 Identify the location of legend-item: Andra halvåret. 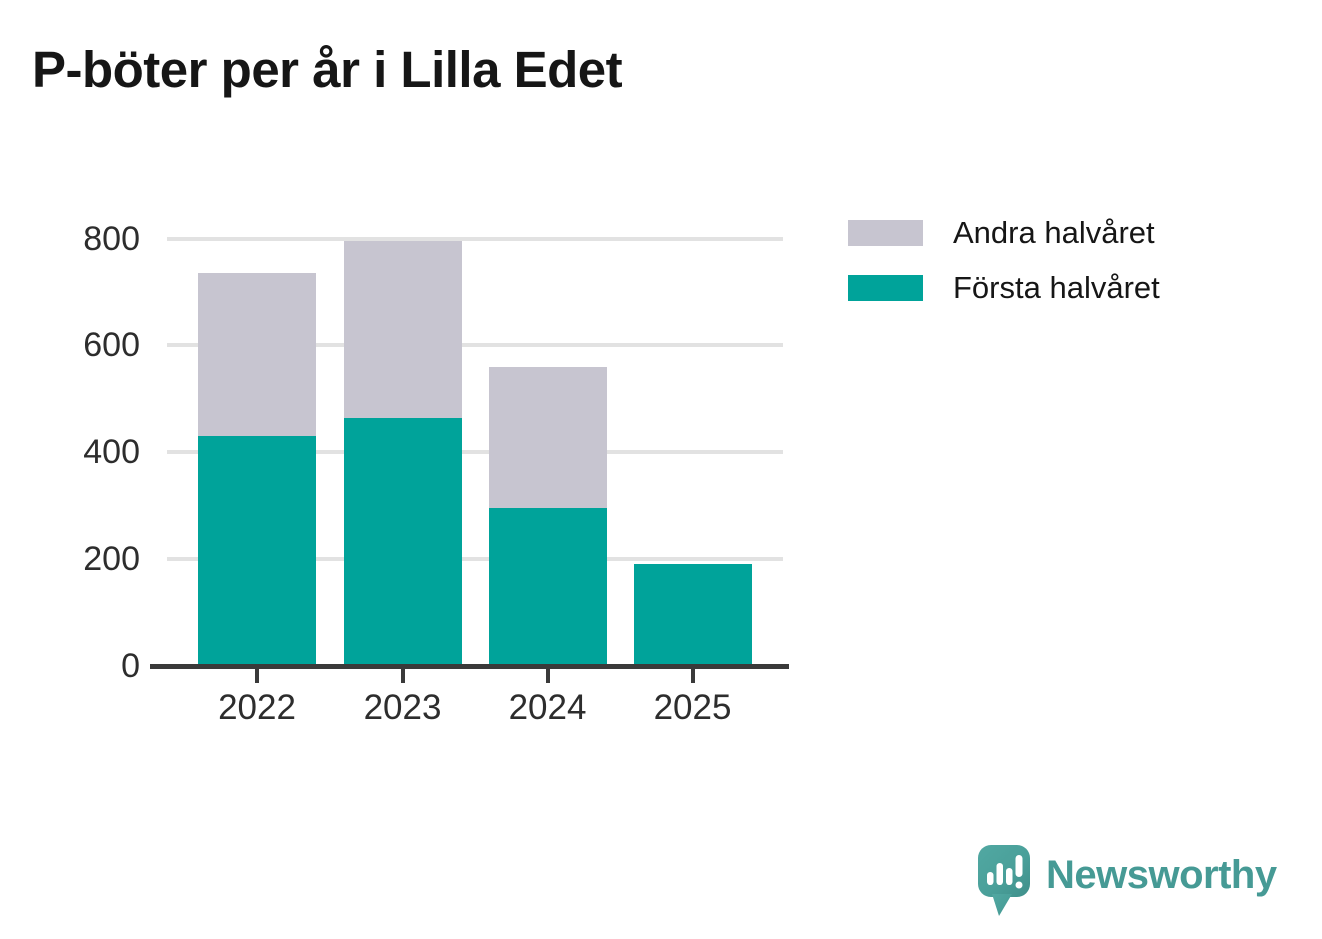
(1004, 232).